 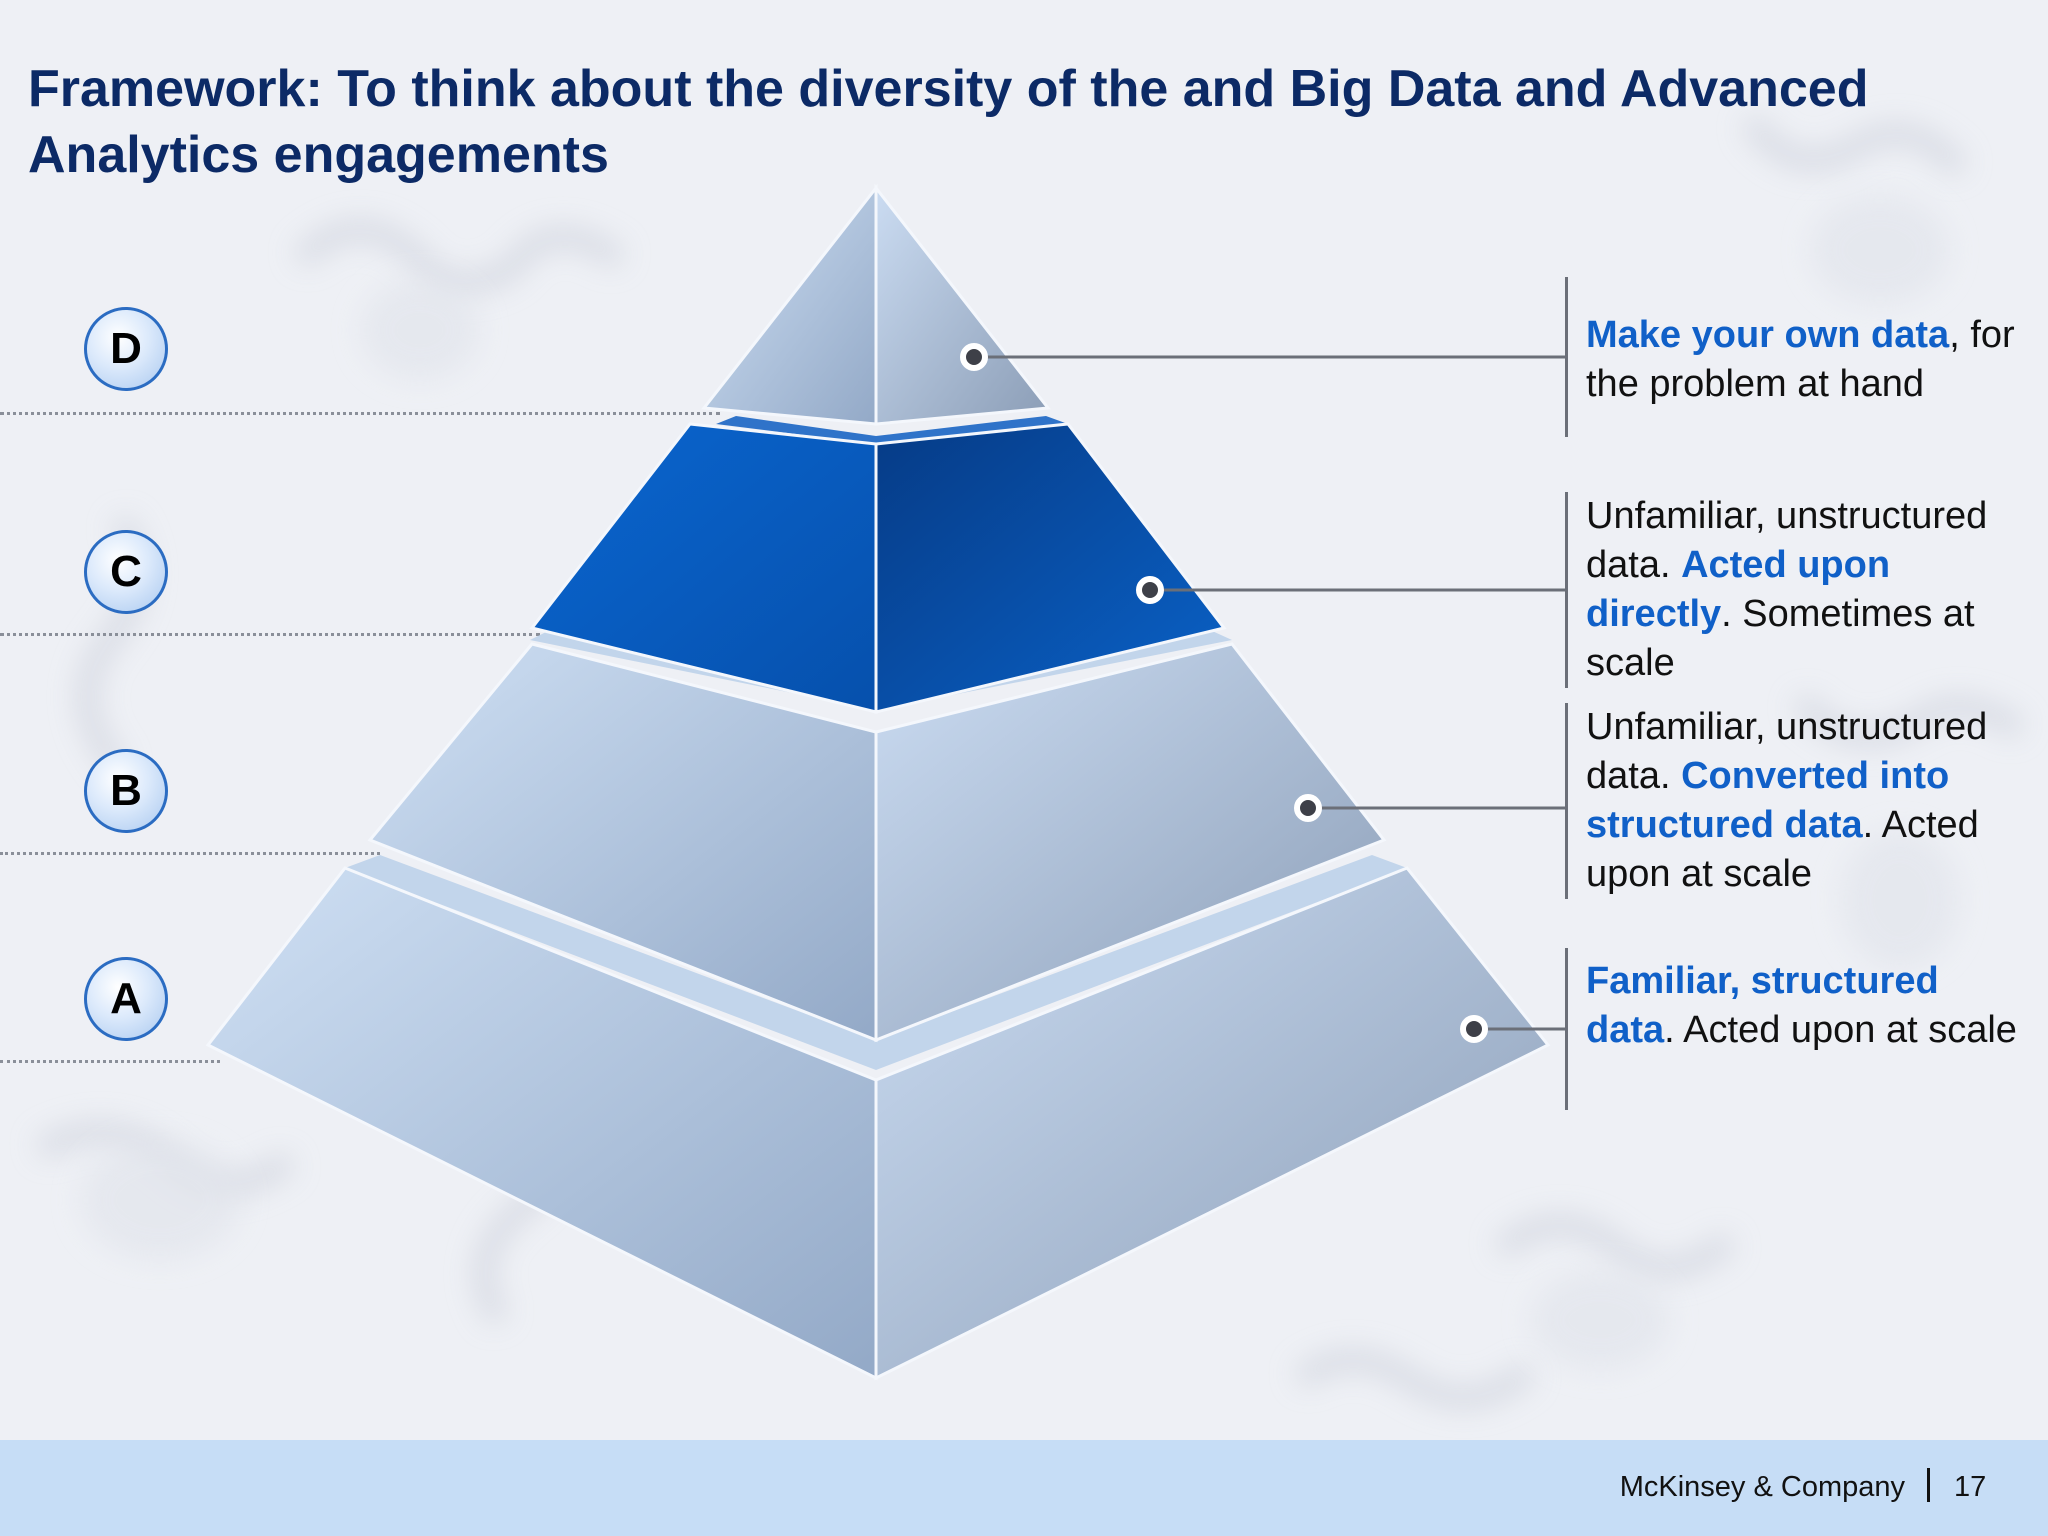 What do you see at coordinates (360, 413) in the screenshot?
I see `level-divider-d` at bounding box center [360, 413].